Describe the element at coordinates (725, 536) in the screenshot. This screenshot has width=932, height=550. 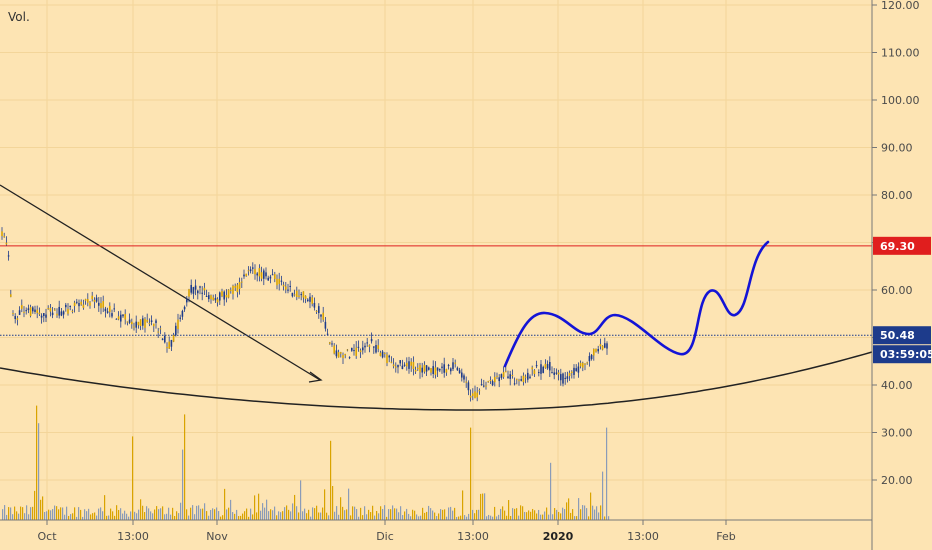
I see `x-tick-label: Feb` at that location.